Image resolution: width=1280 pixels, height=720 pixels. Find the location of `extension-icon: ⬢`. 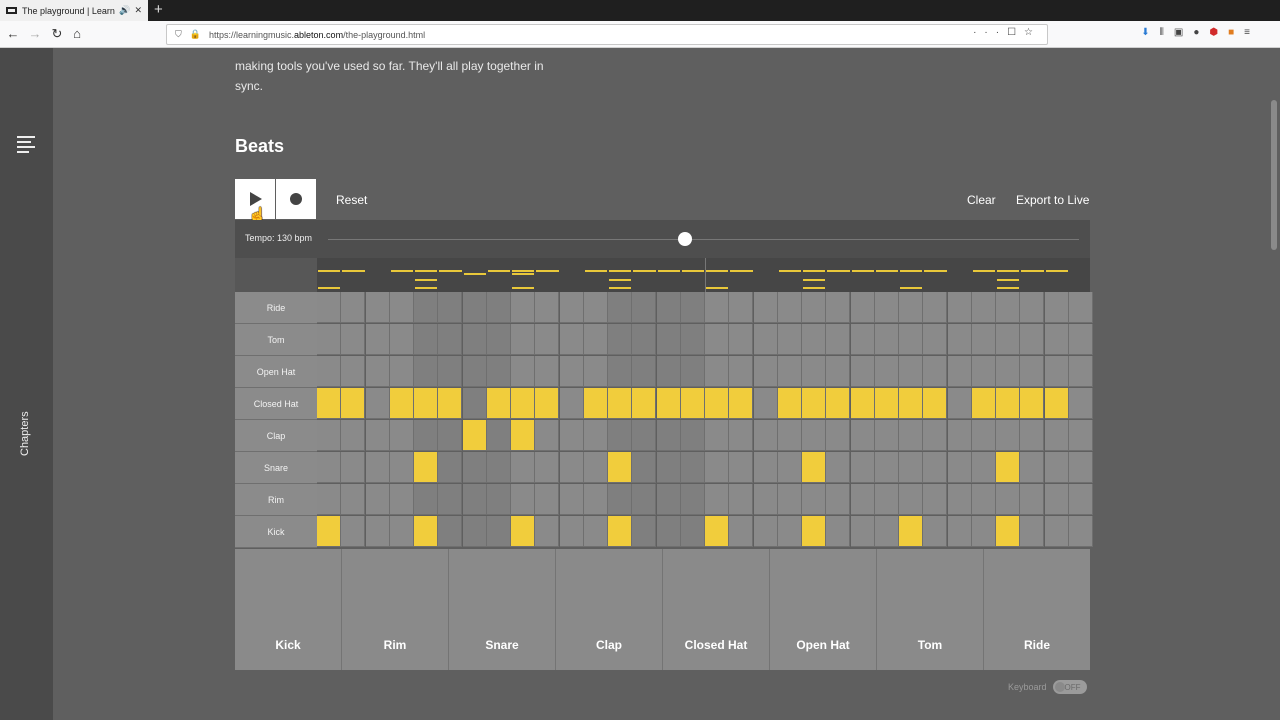

extension-icon: ⬢ is located at coordinates (1214, 32).